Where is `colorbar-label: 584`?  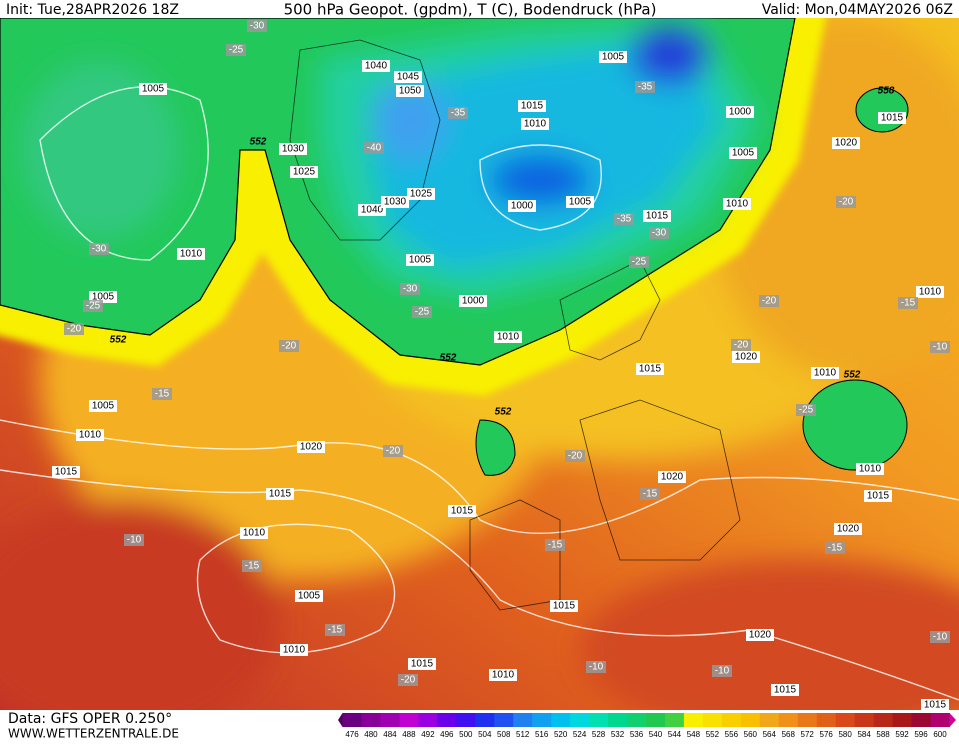
colorbar-label: 584 is located at coordinates (864, 734).